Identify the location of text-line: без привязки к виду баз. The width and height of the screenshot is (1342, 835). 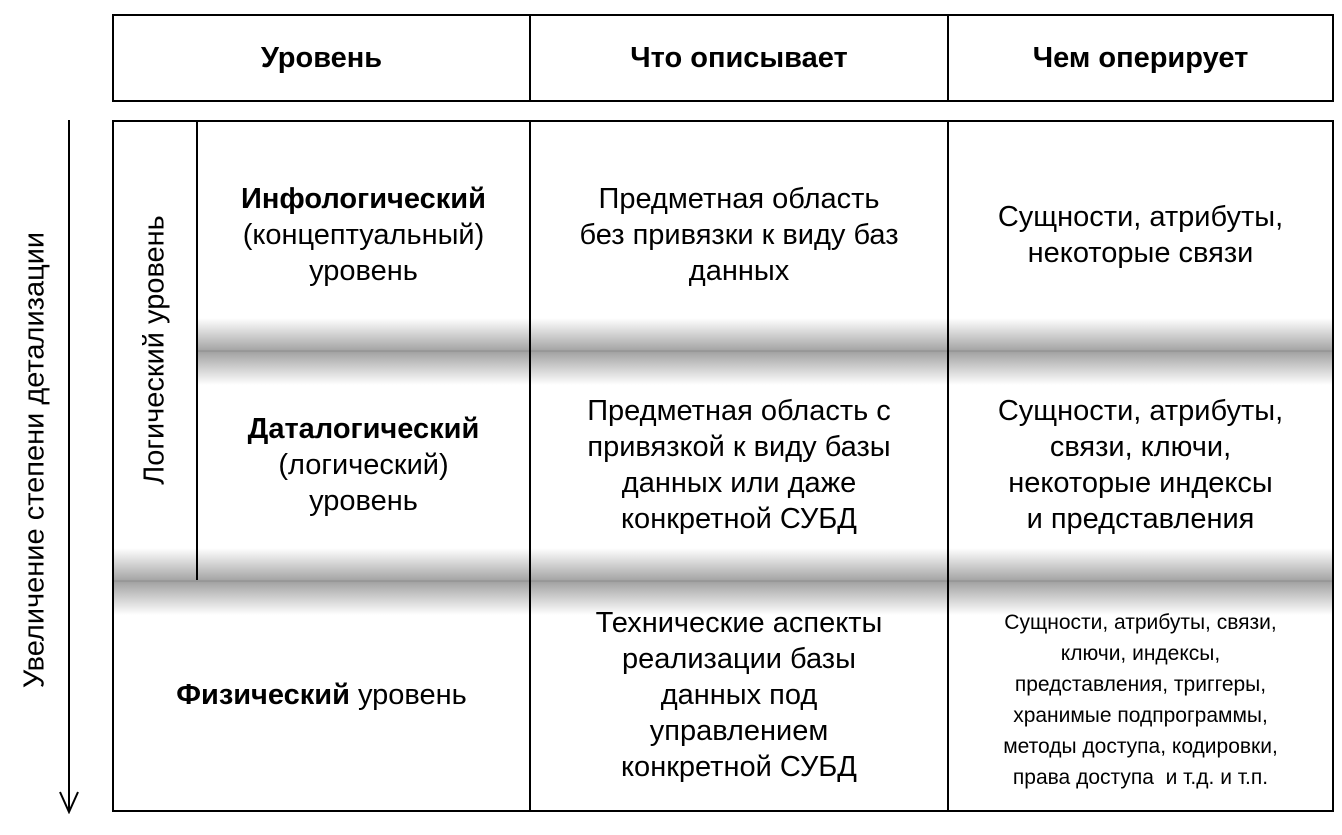
(739, 235).